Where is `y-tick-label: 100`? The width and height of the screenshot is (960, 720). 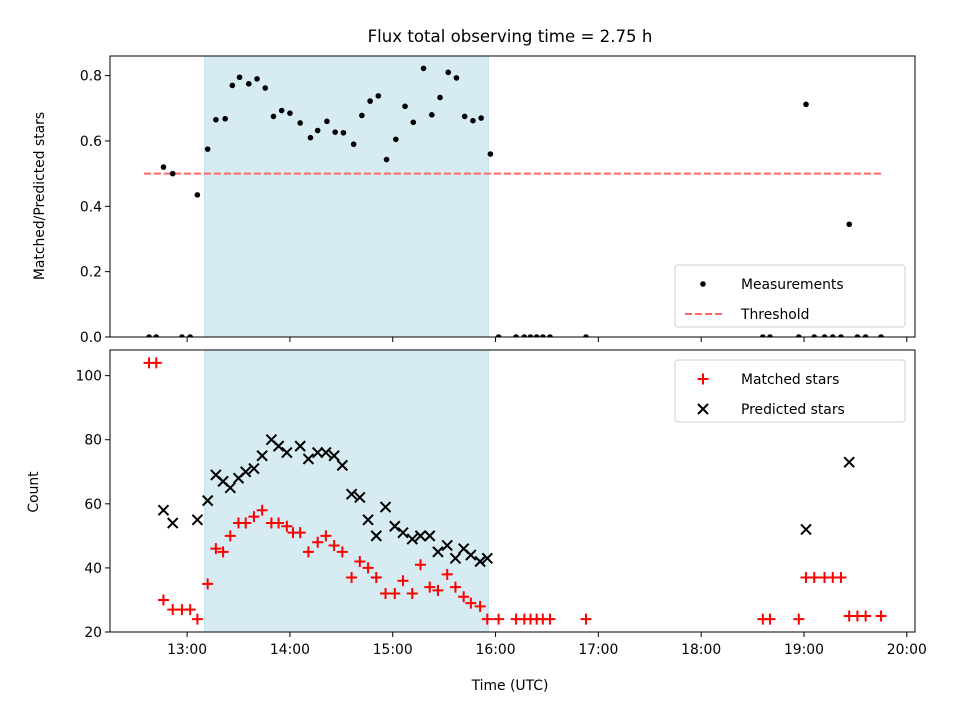 y-tick-label: 100 is located at coordinates (88, 377).